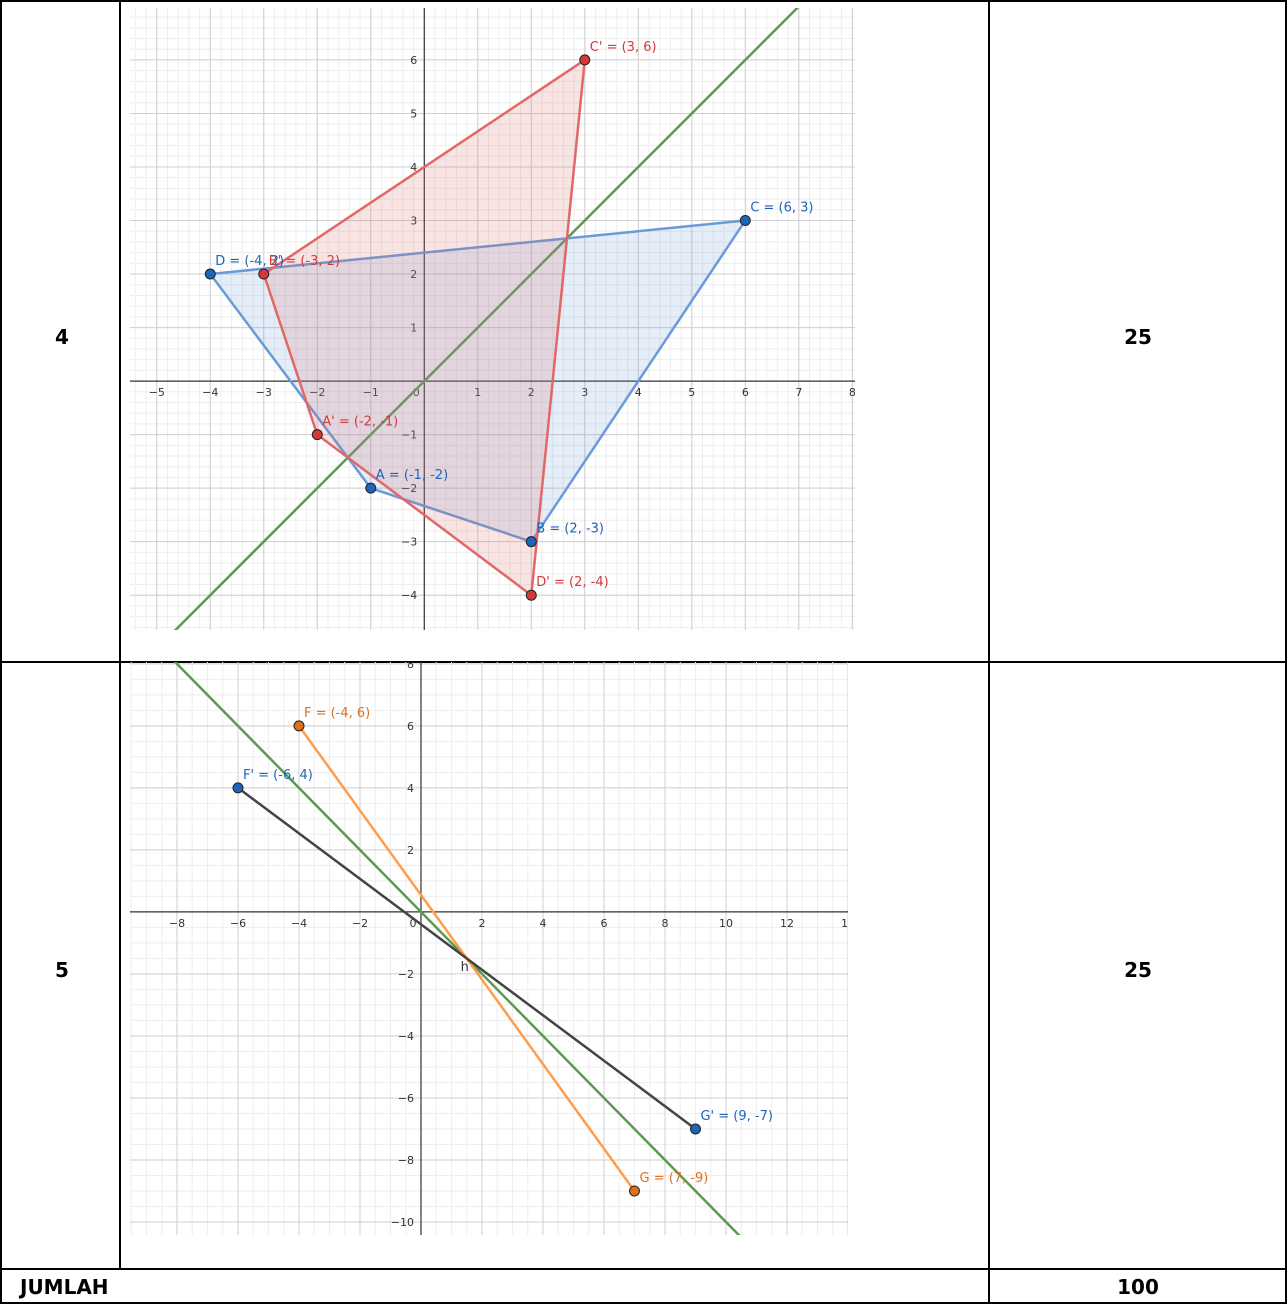  Describe the element at coordinates (691, 392) in the screenshot. I see `x-tick-label: 5` at that location.